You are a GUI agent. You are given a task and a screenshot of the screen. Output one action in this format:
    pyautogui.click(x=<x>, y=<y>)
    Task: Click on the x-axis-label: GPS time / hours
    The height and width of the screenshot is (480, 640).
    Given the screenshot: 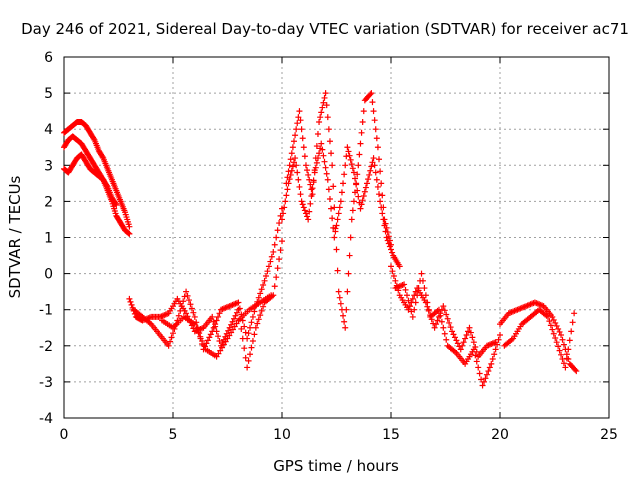 What is the action you would take?
    pyautogui.click(x=336, y=466)
    